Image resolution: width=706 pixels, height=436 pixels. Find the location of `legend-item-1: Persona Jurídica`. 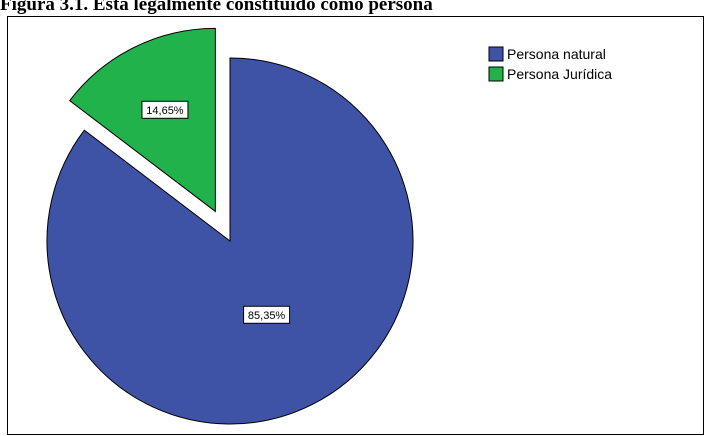

legend-item-1: Persona Jurídica is located at coordinates (550, 74).